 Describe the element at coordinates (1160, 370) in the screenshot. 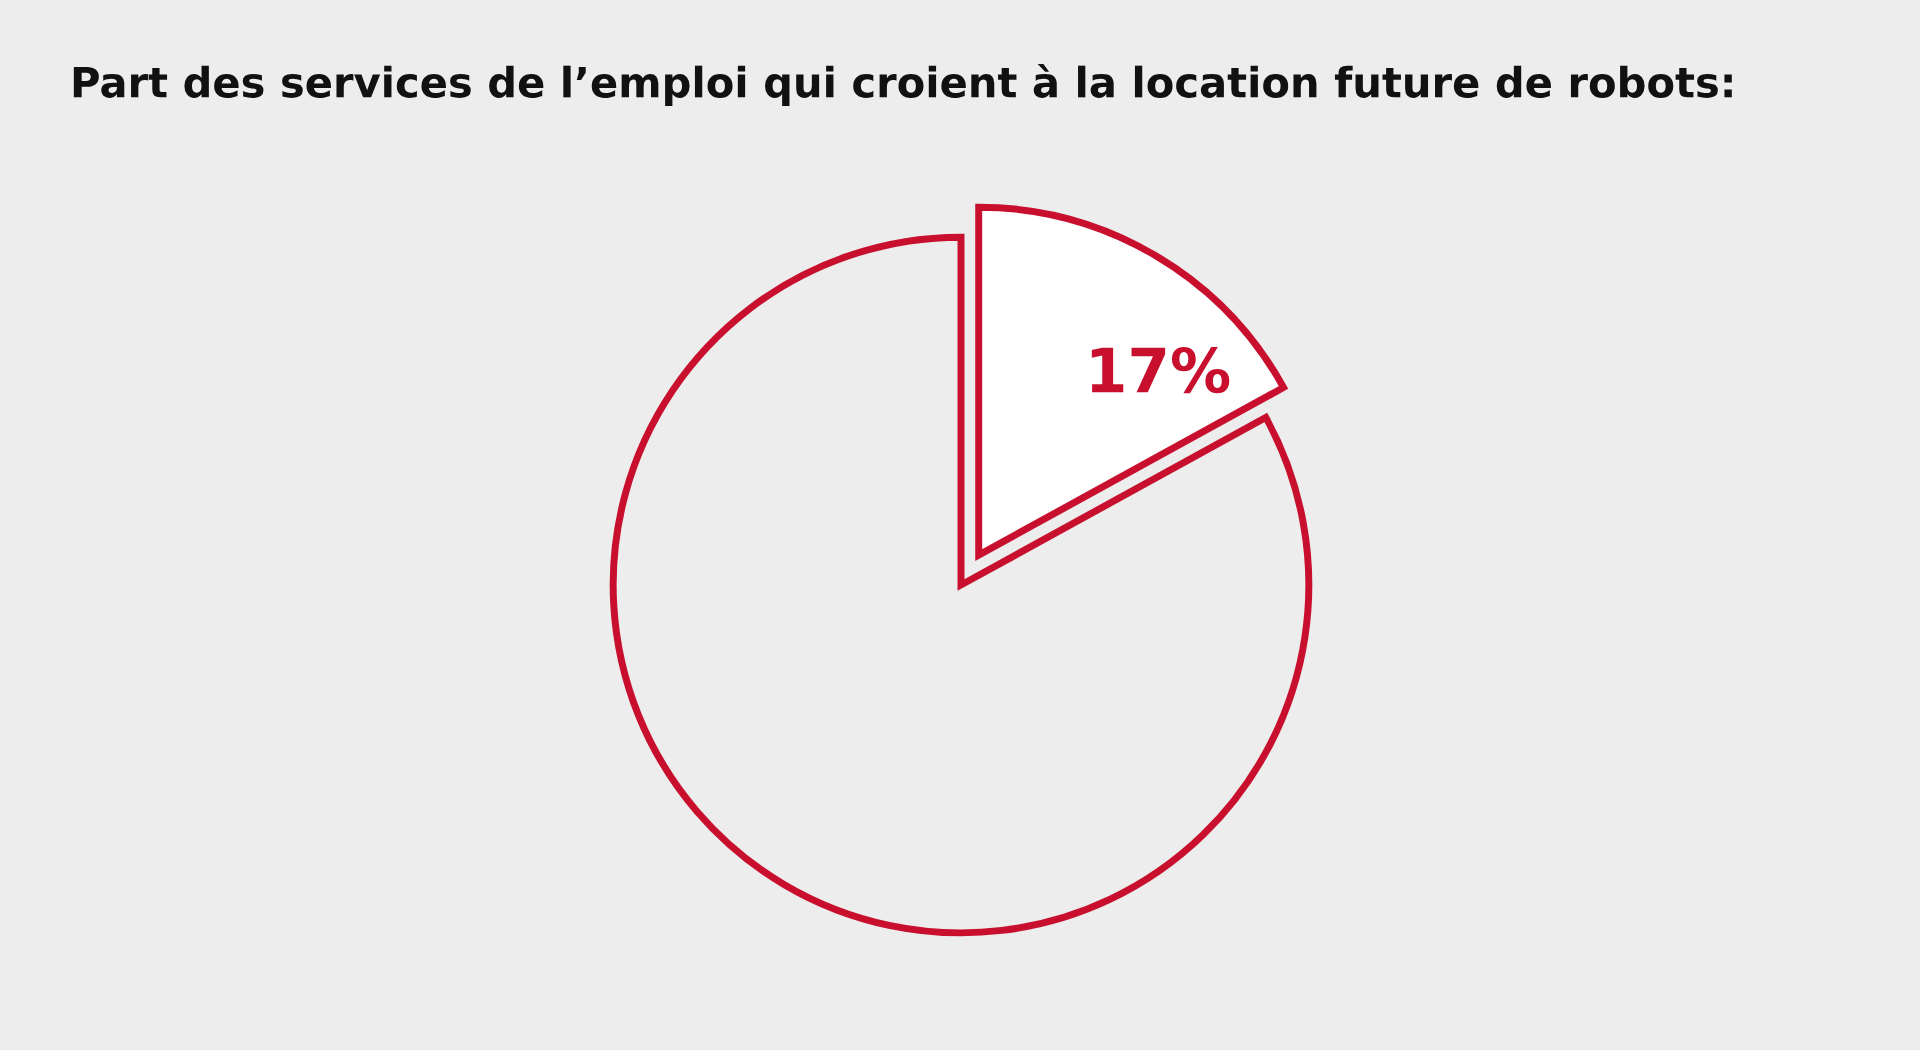

I see `data-label: 17%` at that location.